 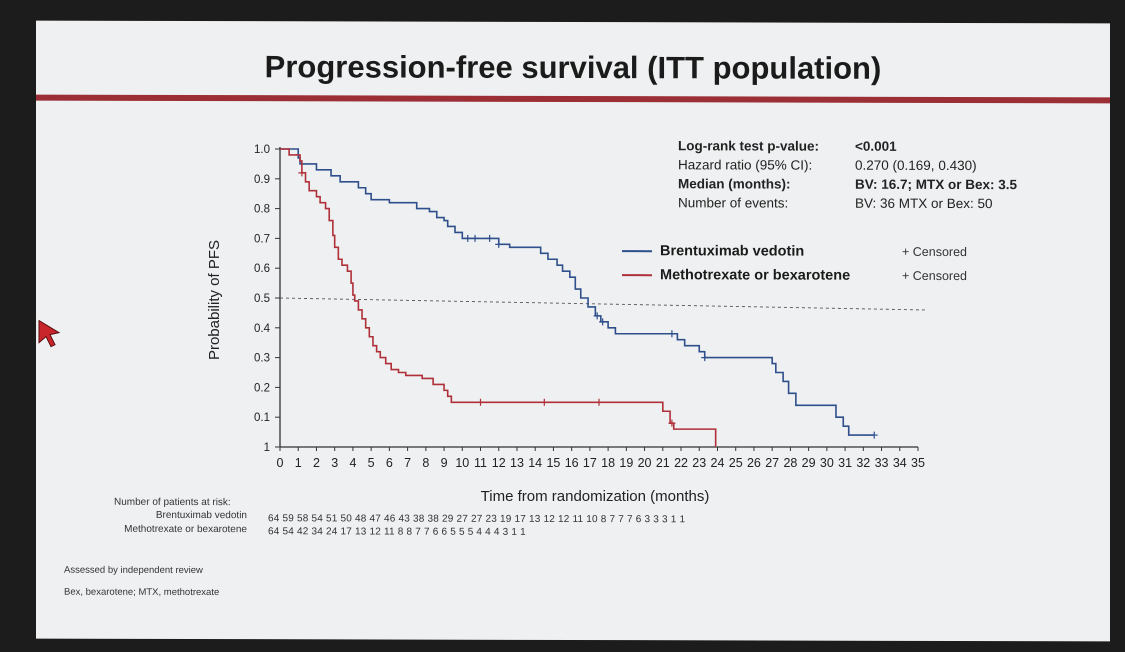 I want to click on x-tick-label: 12, so click(x=499, y=463).